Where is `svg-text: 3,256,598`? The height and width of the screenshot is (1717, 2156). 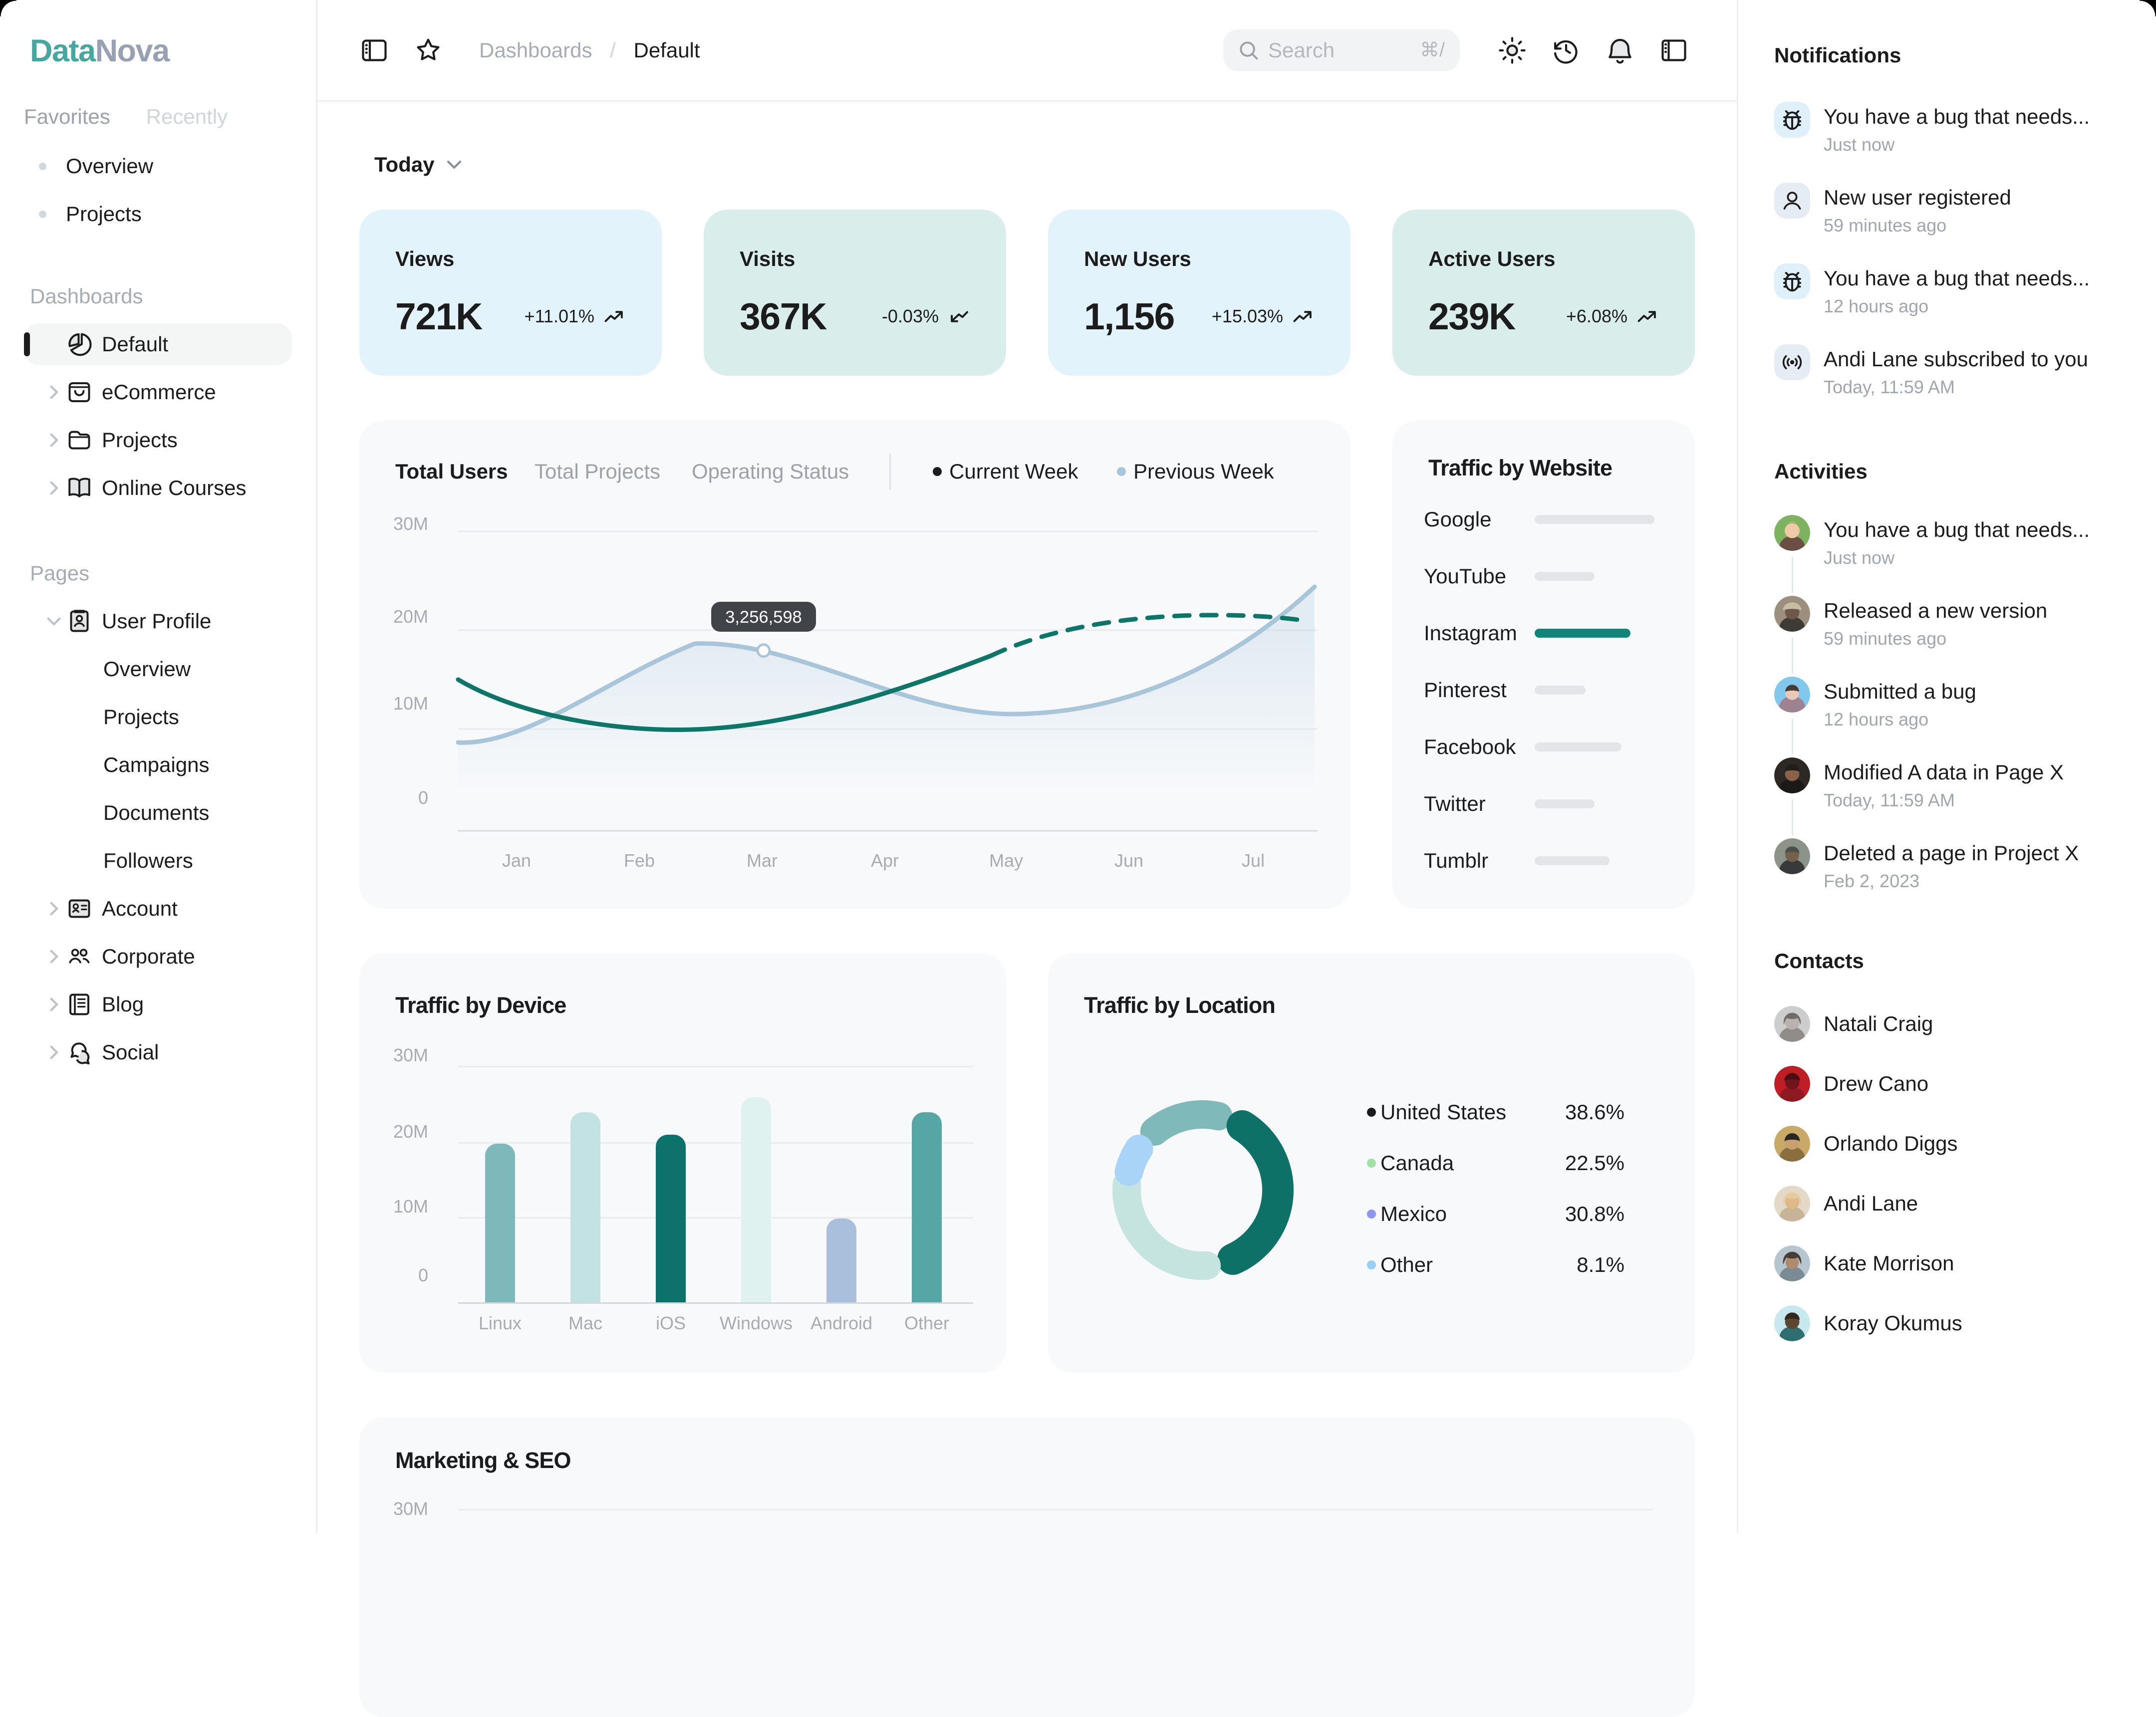
svg-text: 3,256,598 is located at coordinates (763, 617).